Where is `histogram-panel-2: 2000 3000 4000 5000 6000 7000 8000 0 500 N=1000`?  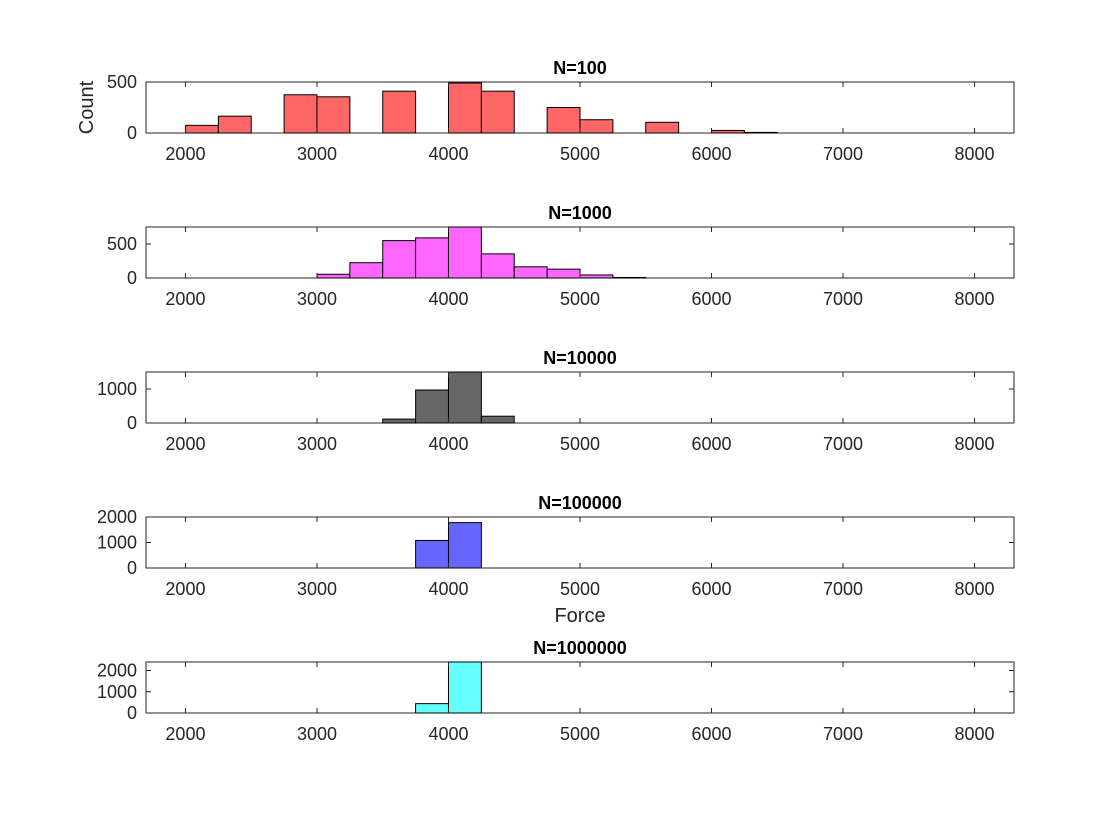
histogram-panel-2: 2000 3000 4000 5000 6000 7000 8000 0 500 N=1000 is located at coordinates (561, 256).